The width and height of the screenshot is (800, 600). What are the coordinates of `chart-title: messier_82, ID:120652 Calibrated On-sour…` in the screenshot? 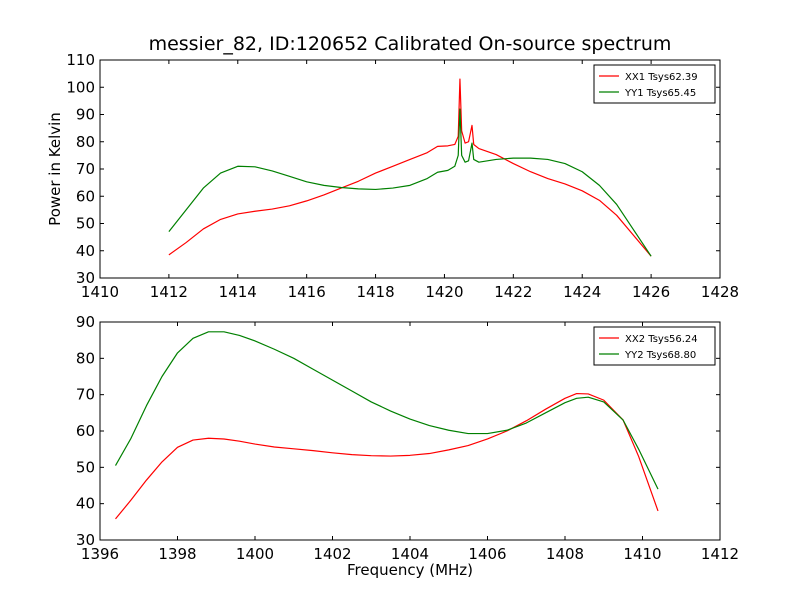 It's located at (410, 44).